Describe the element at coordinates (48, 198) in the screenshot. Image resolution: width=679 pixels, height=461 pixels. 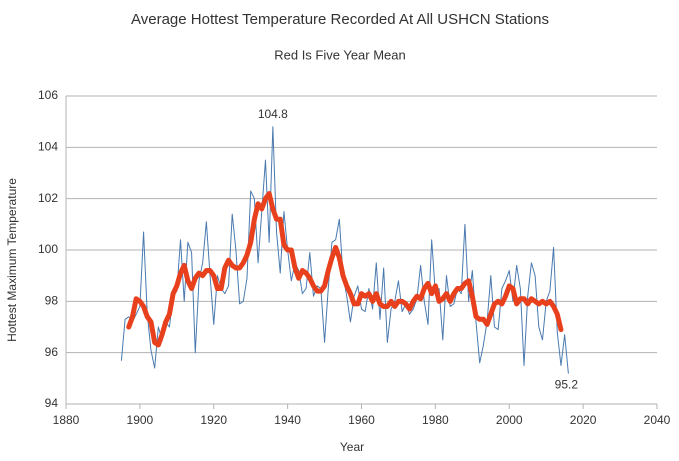
I see `y-tick-label: 102` at that location.